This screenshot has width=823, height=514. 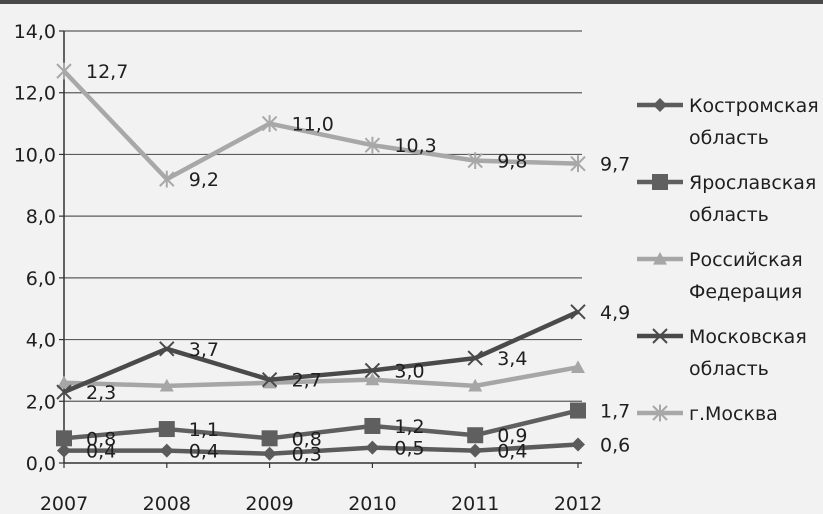 What do you see at coordinates (101, 393) in the screenshot?
I see `data-label: 2,3` at bounding box center [101, 393].